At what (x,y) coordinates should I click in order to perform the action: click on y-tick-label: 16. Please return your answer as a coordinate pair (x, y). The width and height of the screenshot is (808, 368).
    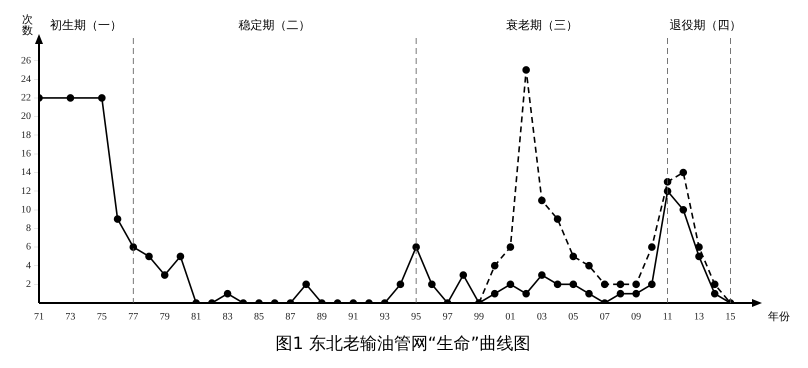
    Looking at the image, I should click on (26, 154).